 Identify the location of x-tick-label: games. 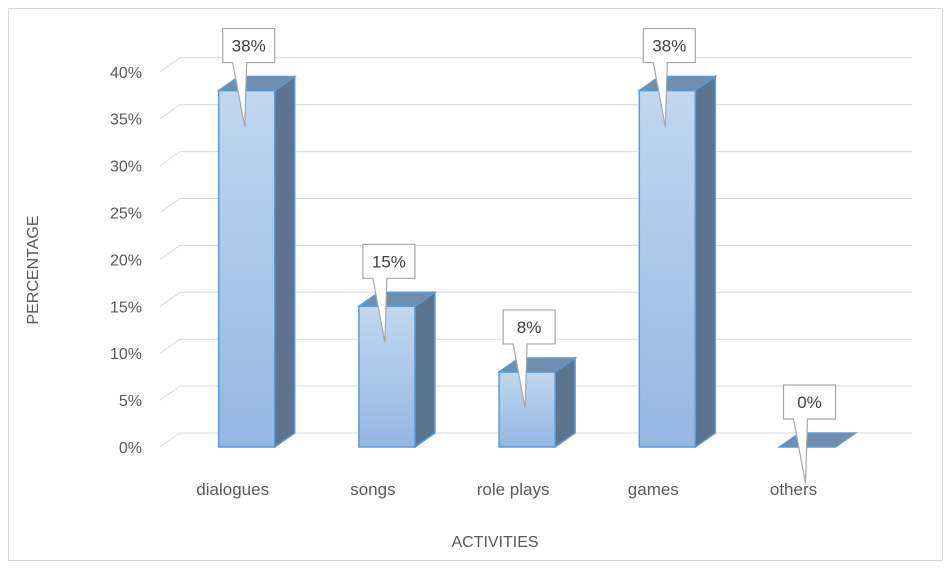
(653, 489).